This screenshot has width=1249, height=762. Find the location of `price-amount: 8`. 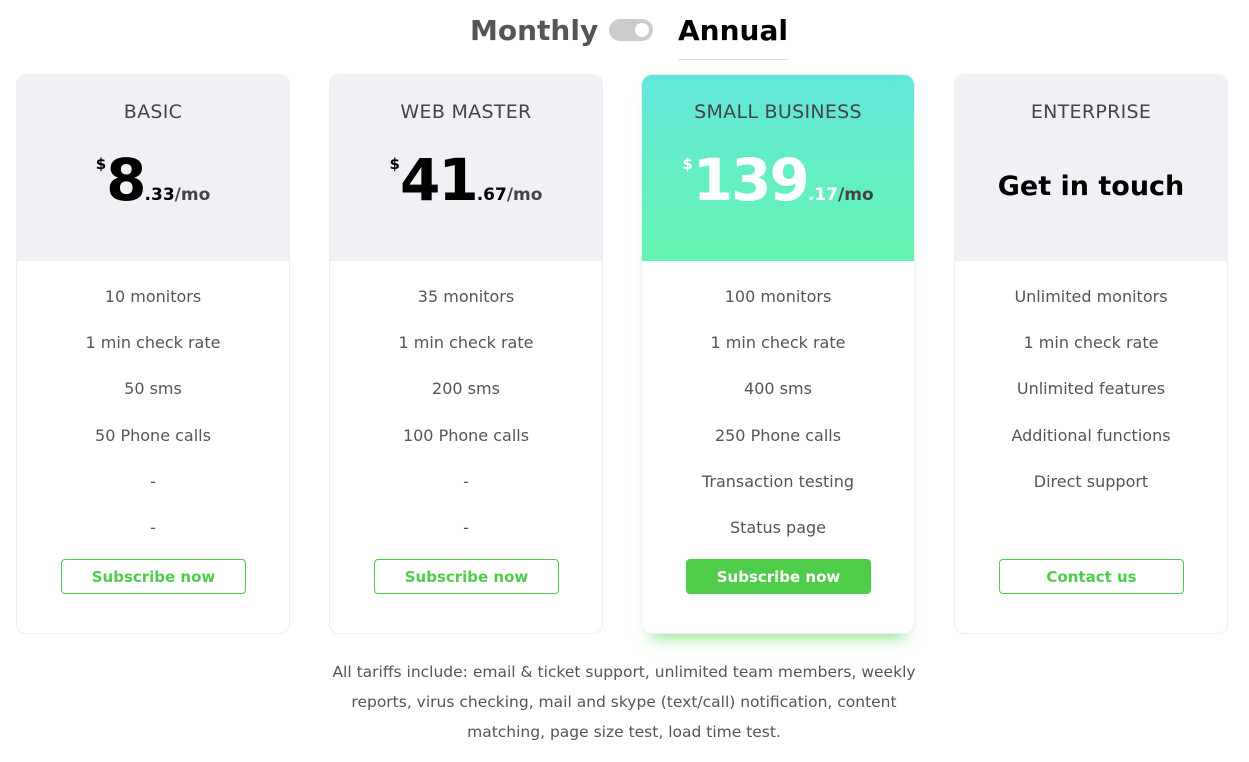

price-amount: 8 is located at coordinates (126, 180).